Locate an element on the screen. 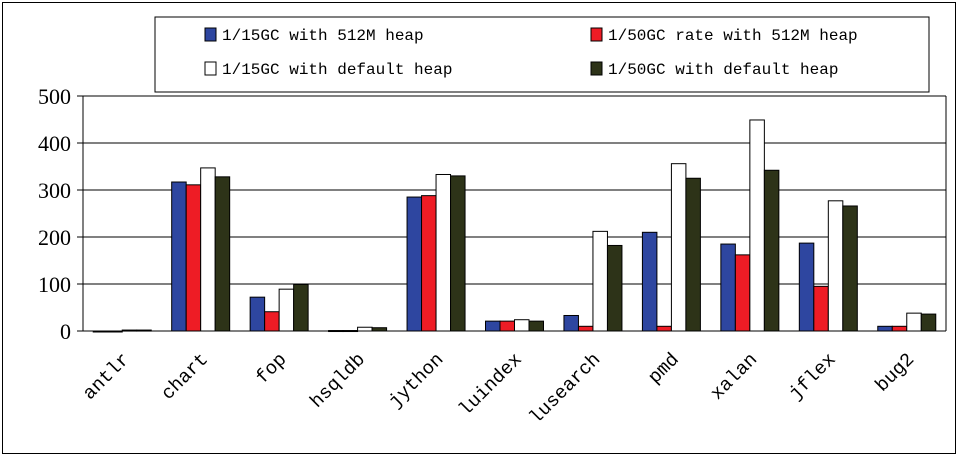 Image resolution: width=960 pixels, height=458 pixels. x-tick-label-bug2: bug2 is located at coordinates (895, 373).